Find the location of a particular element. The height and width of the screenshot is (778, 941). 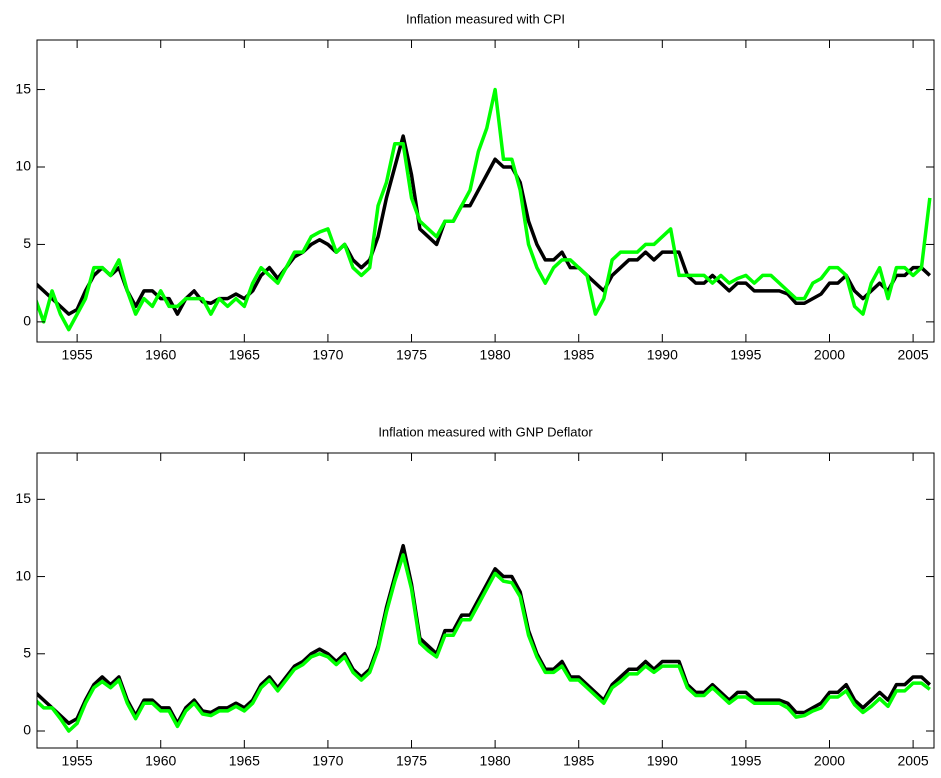

chart-title: Inflation measured with CPI is located at coordinates (485, 18).